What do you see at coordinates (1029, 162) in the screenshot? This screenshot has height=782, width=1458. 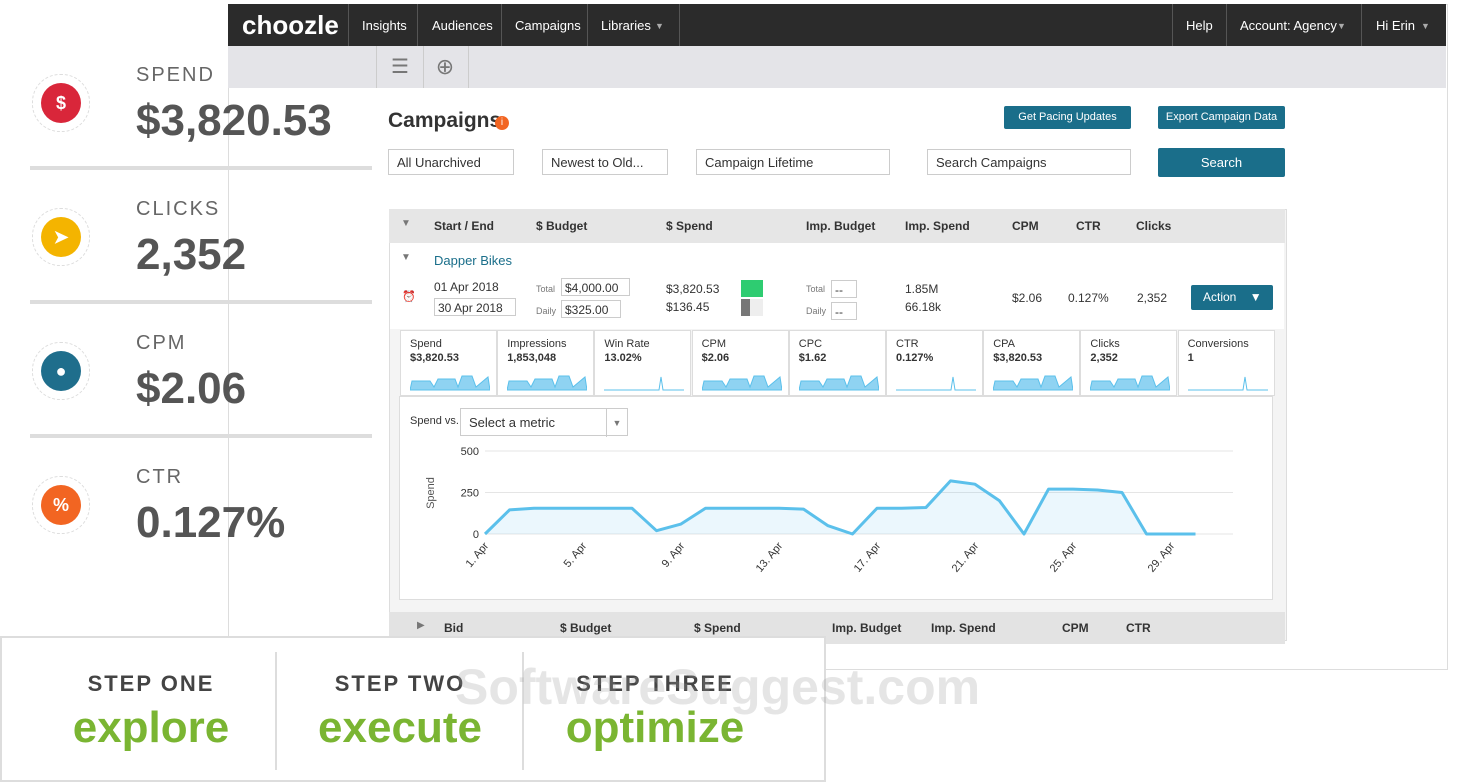 I see `search-input: Search Campaigns` at bounding box center [1029, 162].